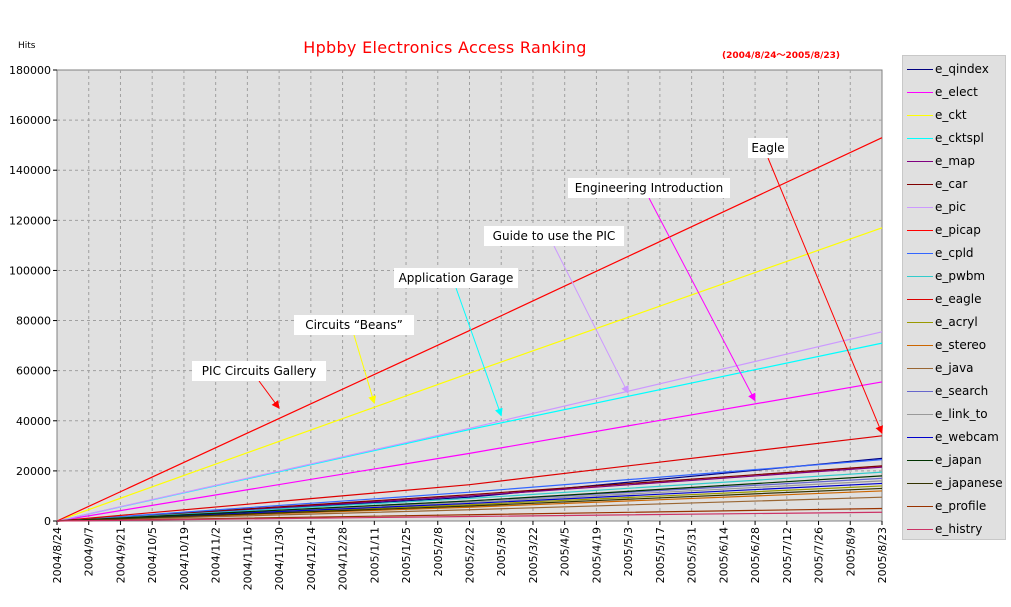  What do you see at coordinates (47, 521) in the screenshot?
I see `y-tick-label: 0` at bounding box center [47, 521].